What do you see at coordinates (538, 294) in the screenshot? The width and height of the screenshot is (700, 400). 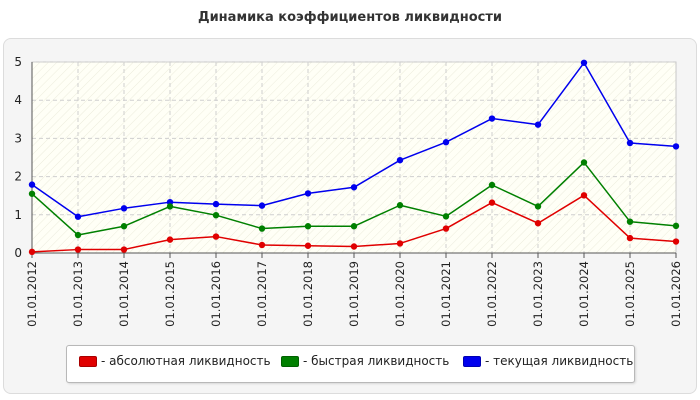 I see `x-tick-label: 01.01.2023` at bounding box center [538, 294].